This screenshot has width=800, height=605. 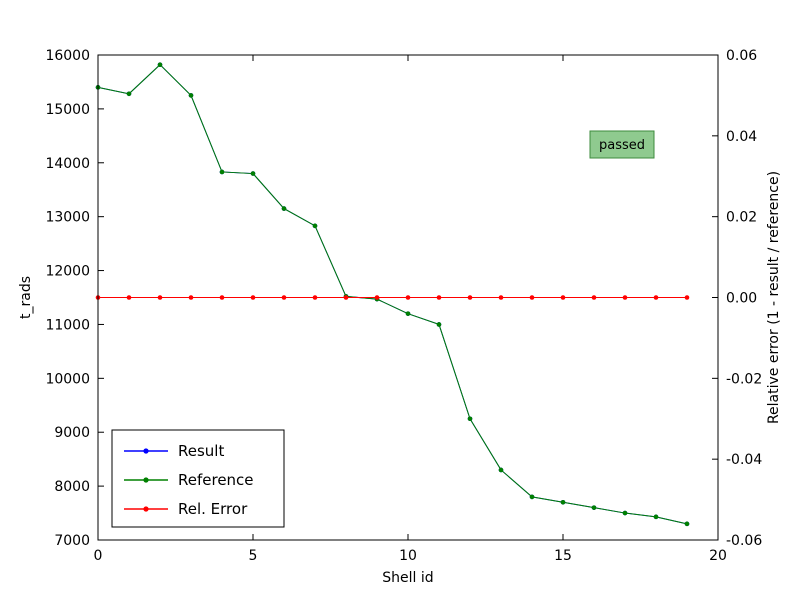 I want to click on y-left-tick-label: 12000, so click(x=67, y=272).